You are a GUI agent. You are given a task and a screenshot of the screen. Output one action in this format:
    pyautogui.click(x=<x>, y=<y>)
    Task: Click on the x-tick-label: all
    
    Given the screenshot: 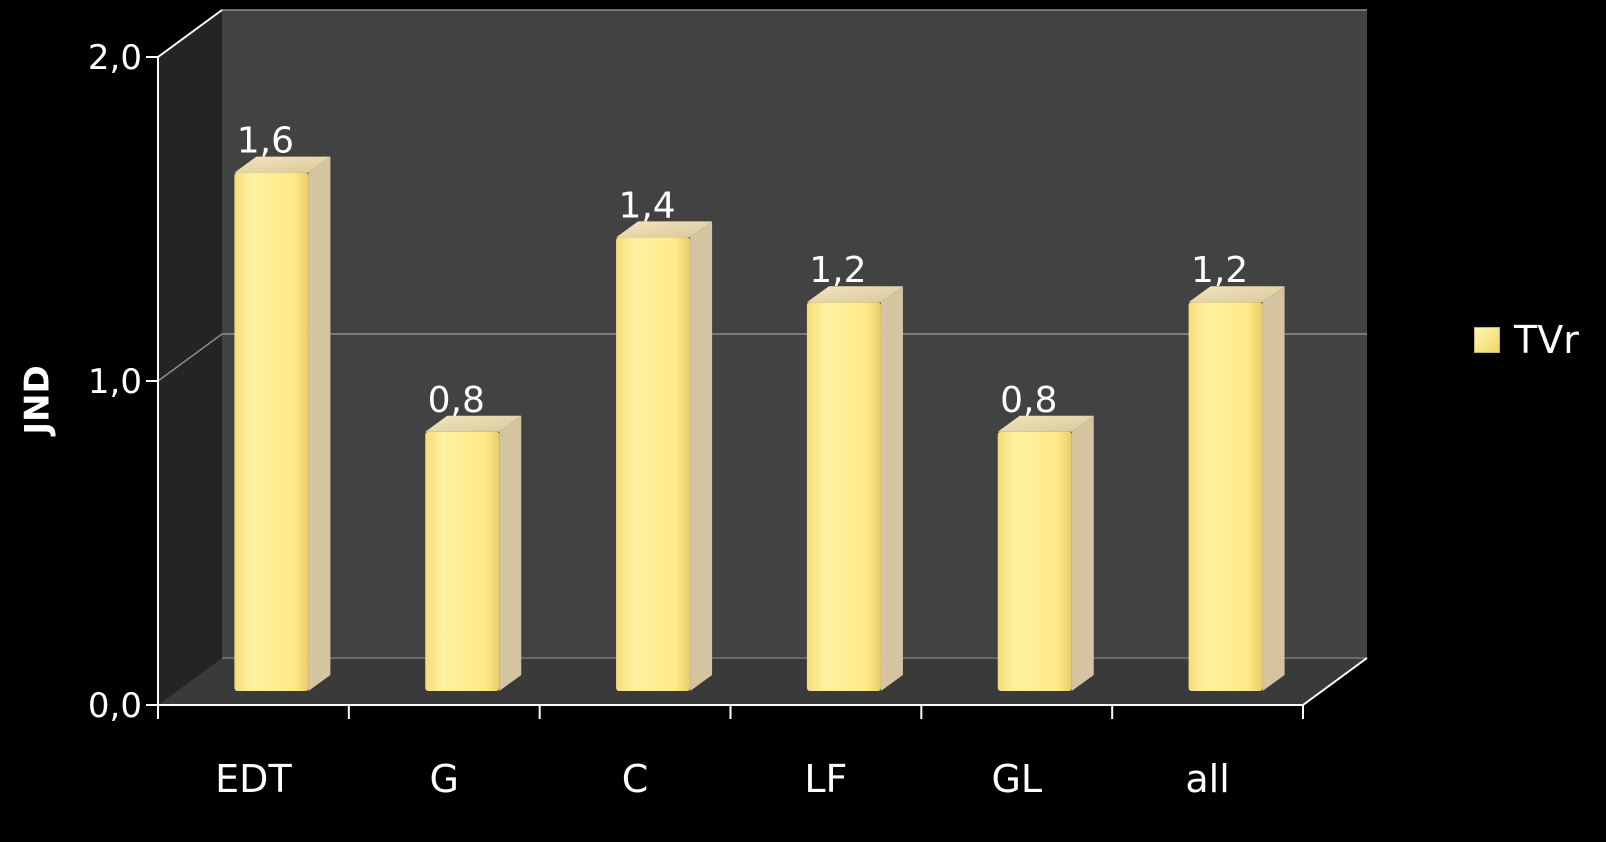 What is the action you would take?
    pyautogui.click(x=1207, y=779)
    